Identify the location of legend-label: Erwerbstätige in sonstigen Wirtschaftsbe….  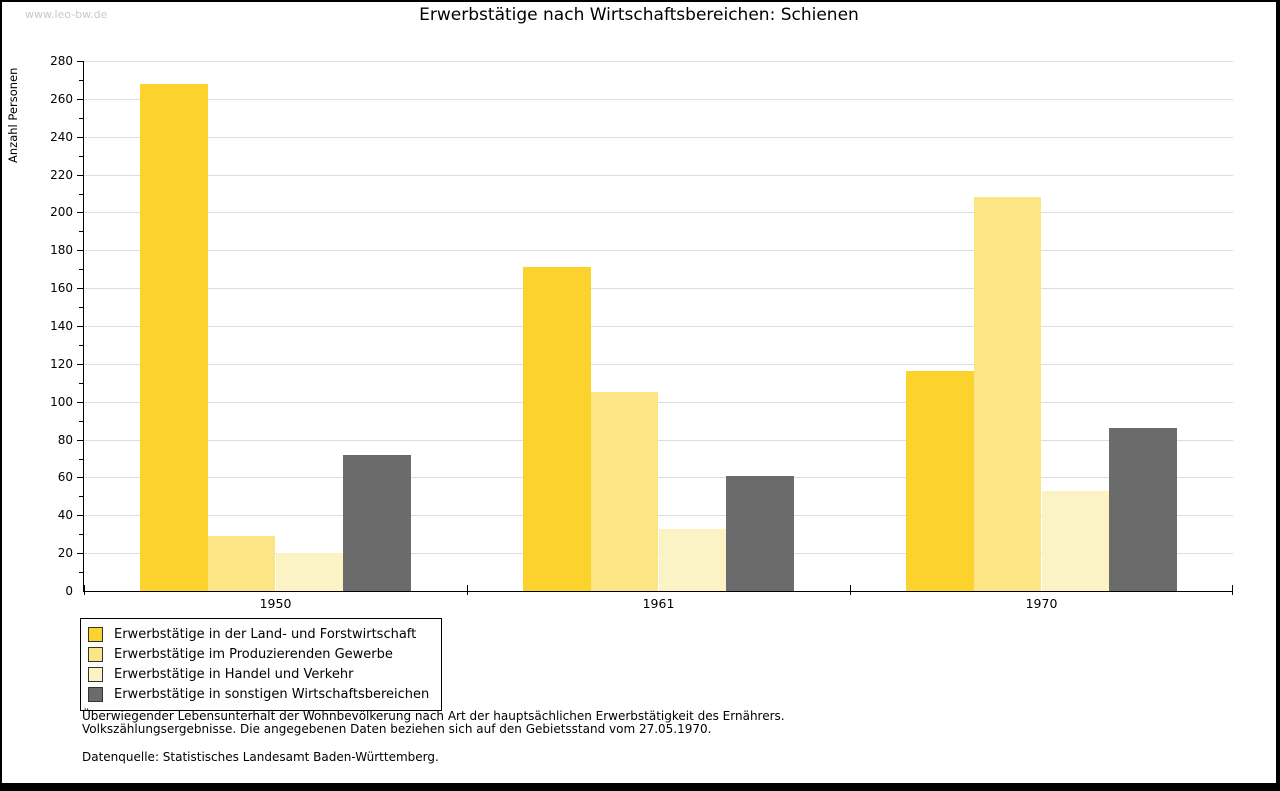
(272, 694).